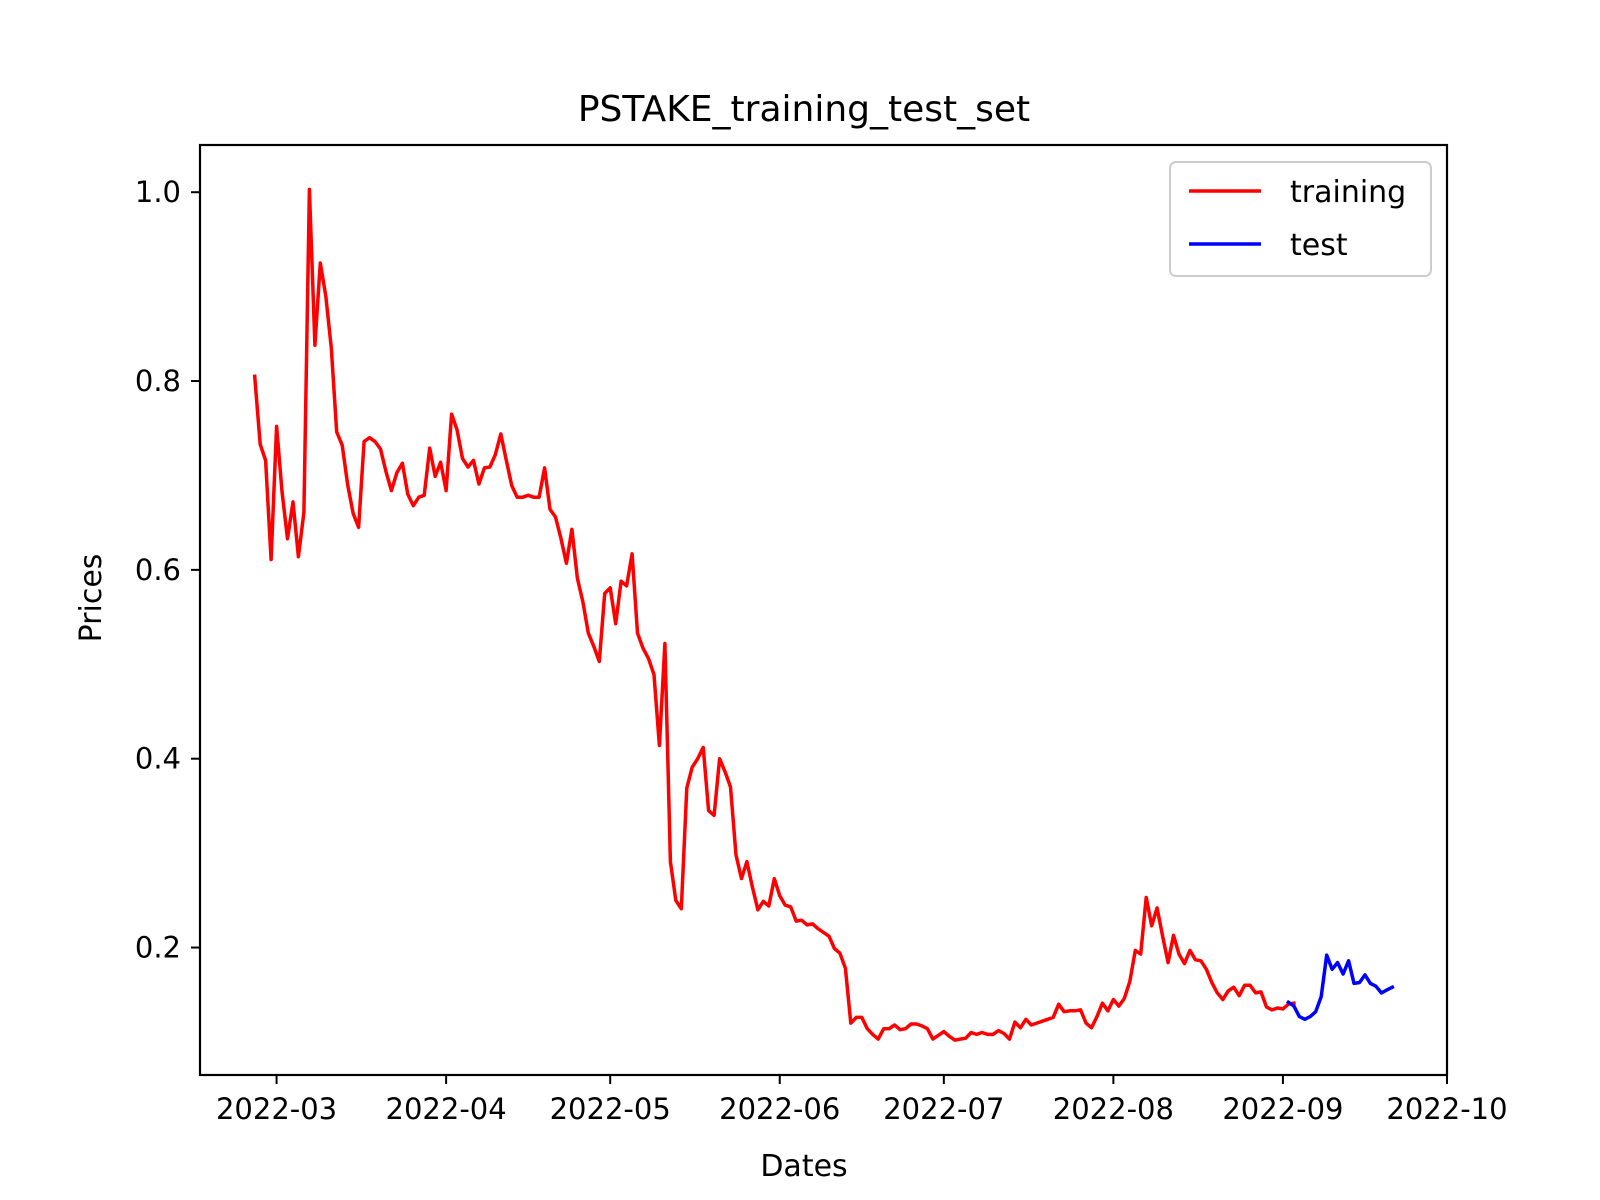 This screenshot has width=1600, height=1200. What do you see at coordinates (779, 1109) in the screenshot?
I see `x-tick-label: 2022-06` at bounding box center [779, 1109].